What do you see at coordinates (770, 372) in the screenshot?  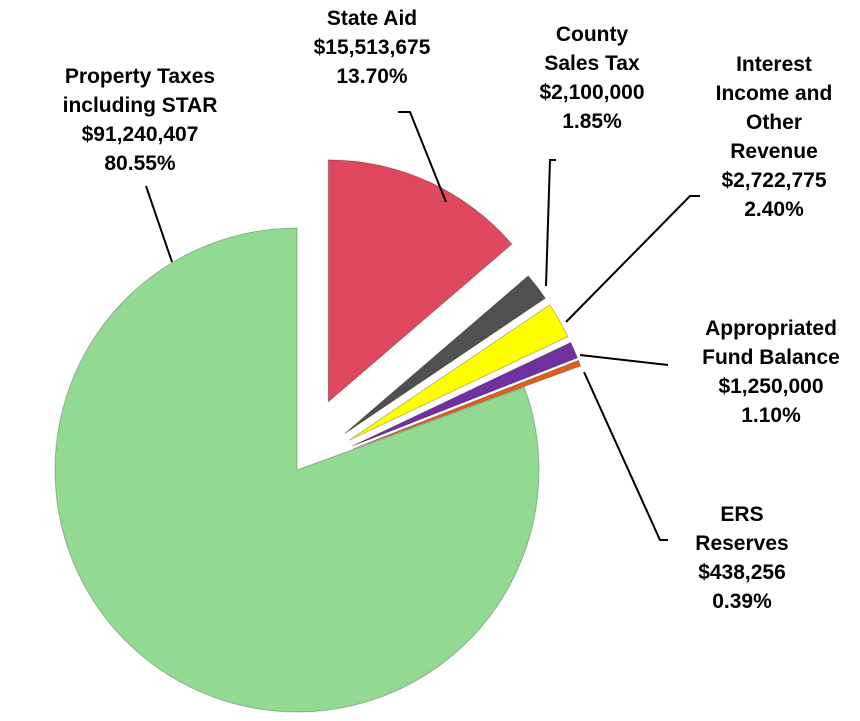 I see `slice-label: Appropriated Fund Balance $1,250,000 1.10%` at bounding box center [770, 372].